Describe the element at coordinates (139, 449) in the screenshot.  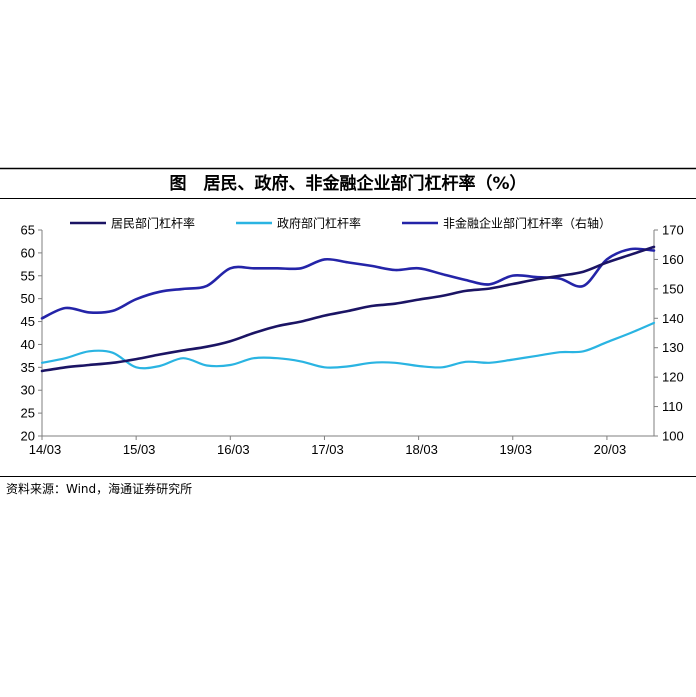
I see `x-tick-label: 15/03` at that location.